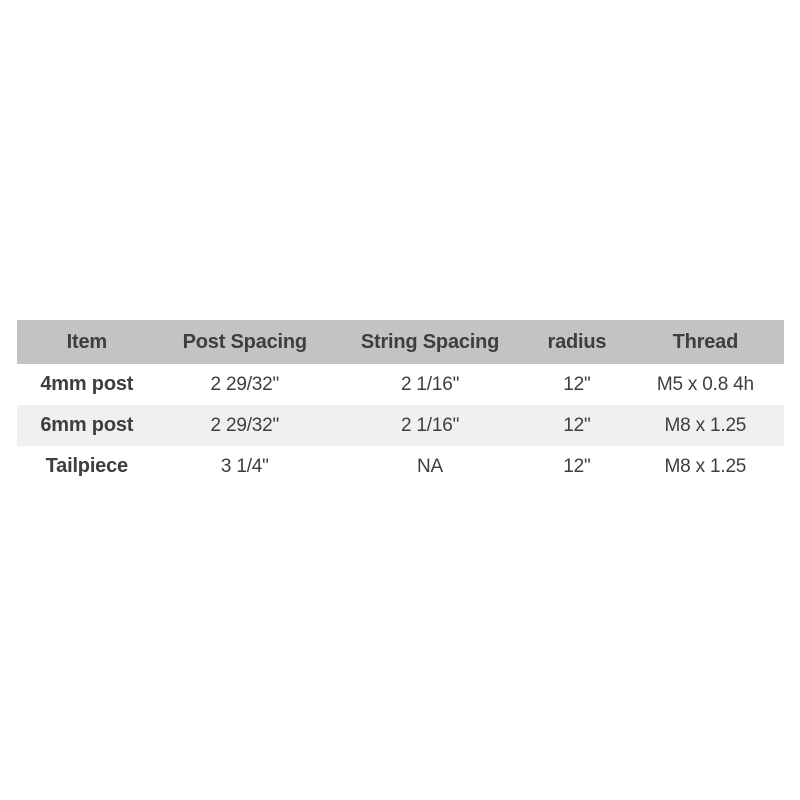 This screenshot has width=800, height=800. What do you see at coordinates (400, 466) in the screenshot?
I see `table-row: Tailpiece 3 1/4" NA 12" M8 x 1.25` at bounding box center [400, 466].